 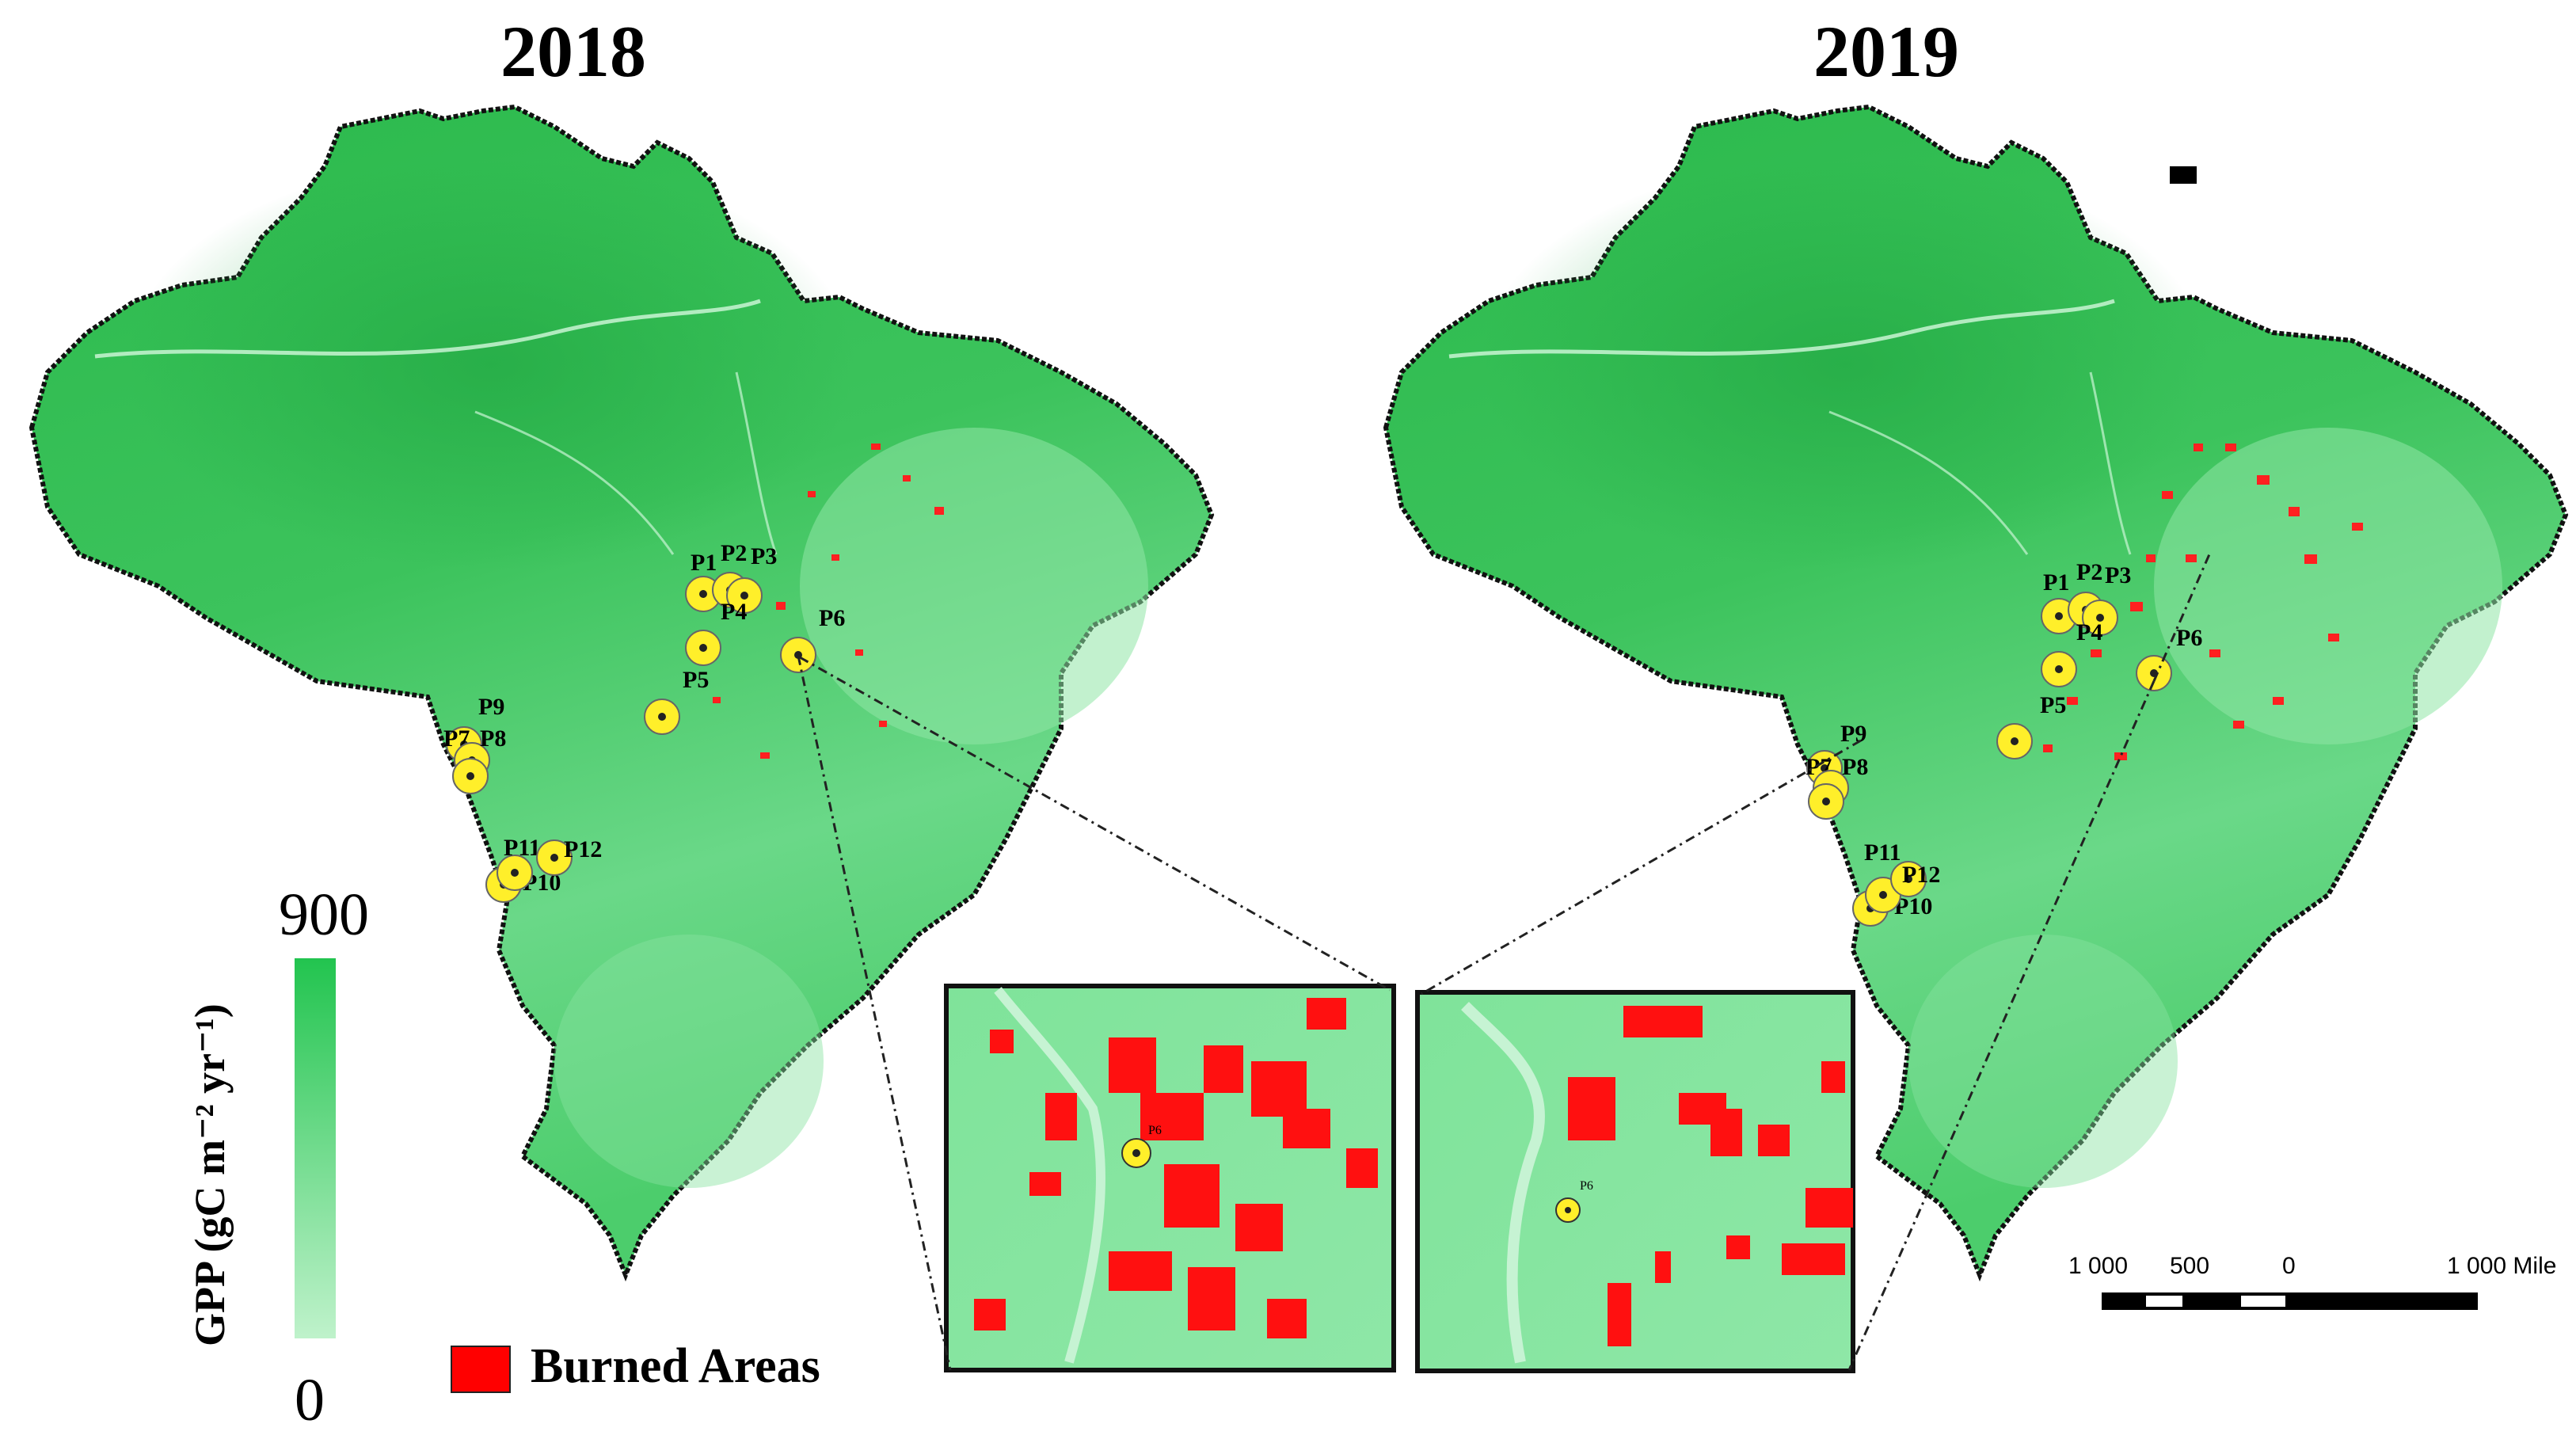 What do you see at coordinates (427, 329) in the screenshot?
I see `river-network-2018` at bounding box center [427, 329].